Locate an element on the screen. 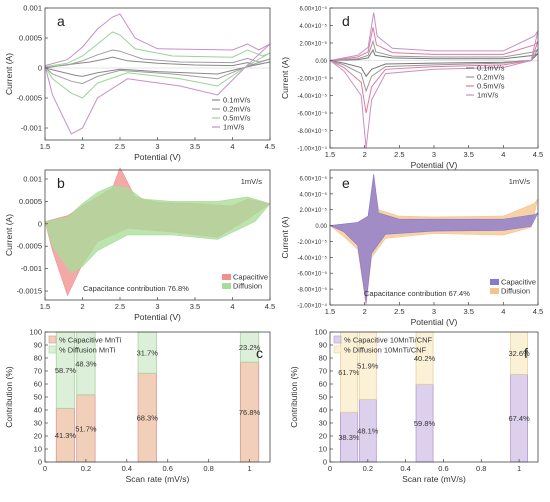 The width and height of the screenshot is (550, 502). capacitance-annotation: Capacitance contribution 76.8% is located at coordinates (136, 288).